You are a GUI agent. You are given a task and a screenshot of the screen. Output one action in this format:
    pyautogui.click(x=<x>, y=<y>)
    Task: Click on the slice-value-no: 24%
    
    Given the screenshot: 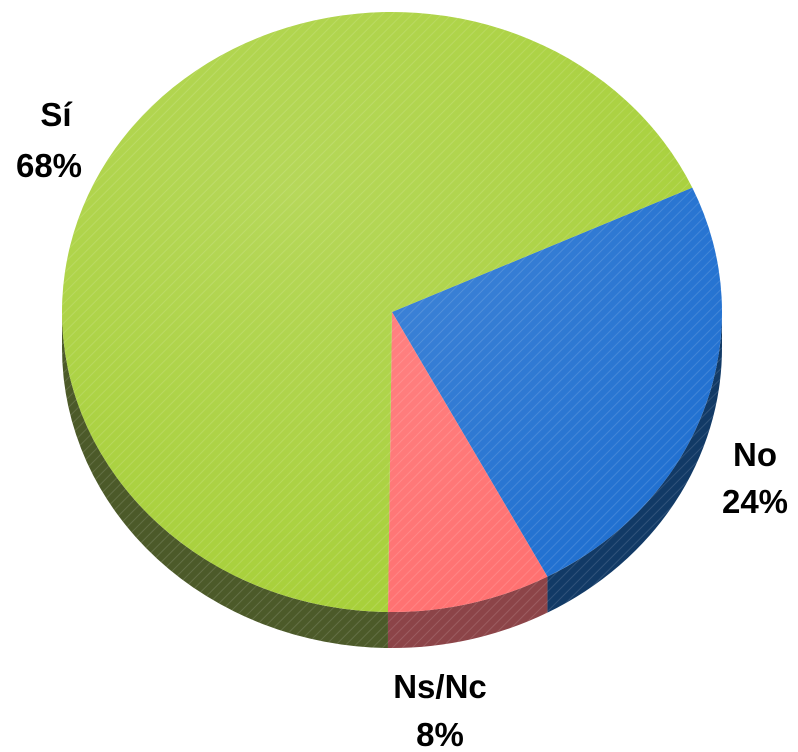 What is the action you would take?
    pyautogui.click(x=755, y=501)
    